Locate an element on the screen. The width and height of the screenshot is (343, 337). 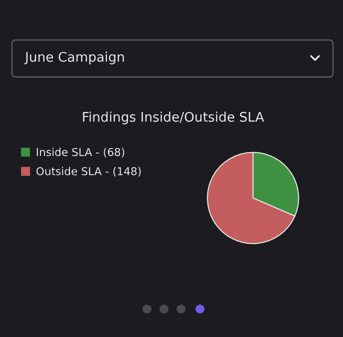
legend-label: Inside SLA - (68) is located at coordinates (80, 153).